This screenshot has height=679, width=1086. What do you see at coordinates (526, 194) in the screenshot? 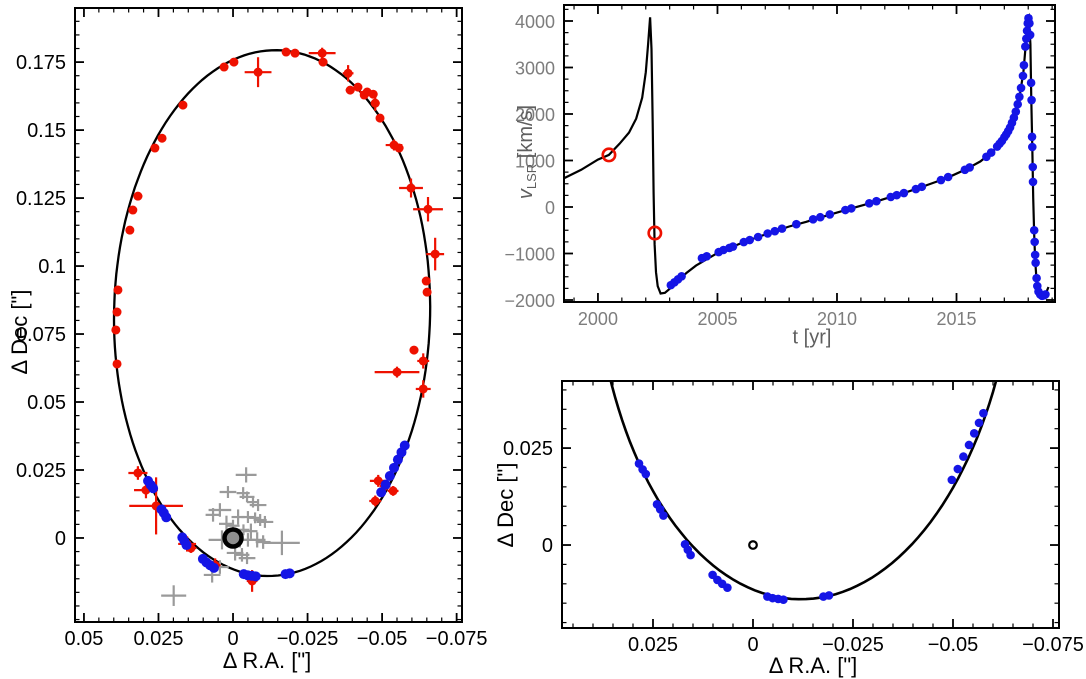
I see `rv-y-axis-label-symbol: v` at bounding box center [526, 194].